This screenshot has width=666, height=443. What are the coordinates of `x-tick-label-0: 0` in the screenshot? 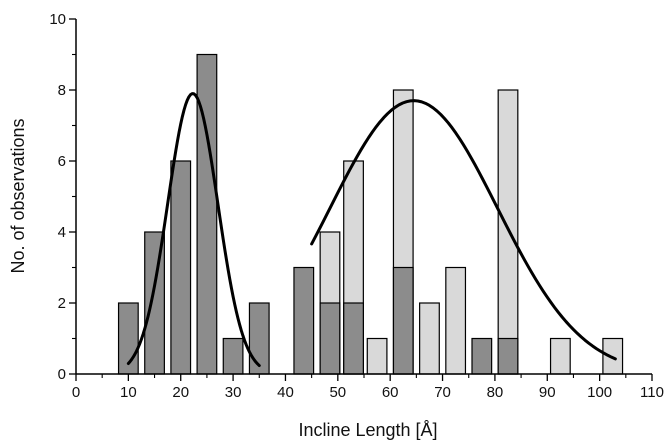 It's located at (76, 392).